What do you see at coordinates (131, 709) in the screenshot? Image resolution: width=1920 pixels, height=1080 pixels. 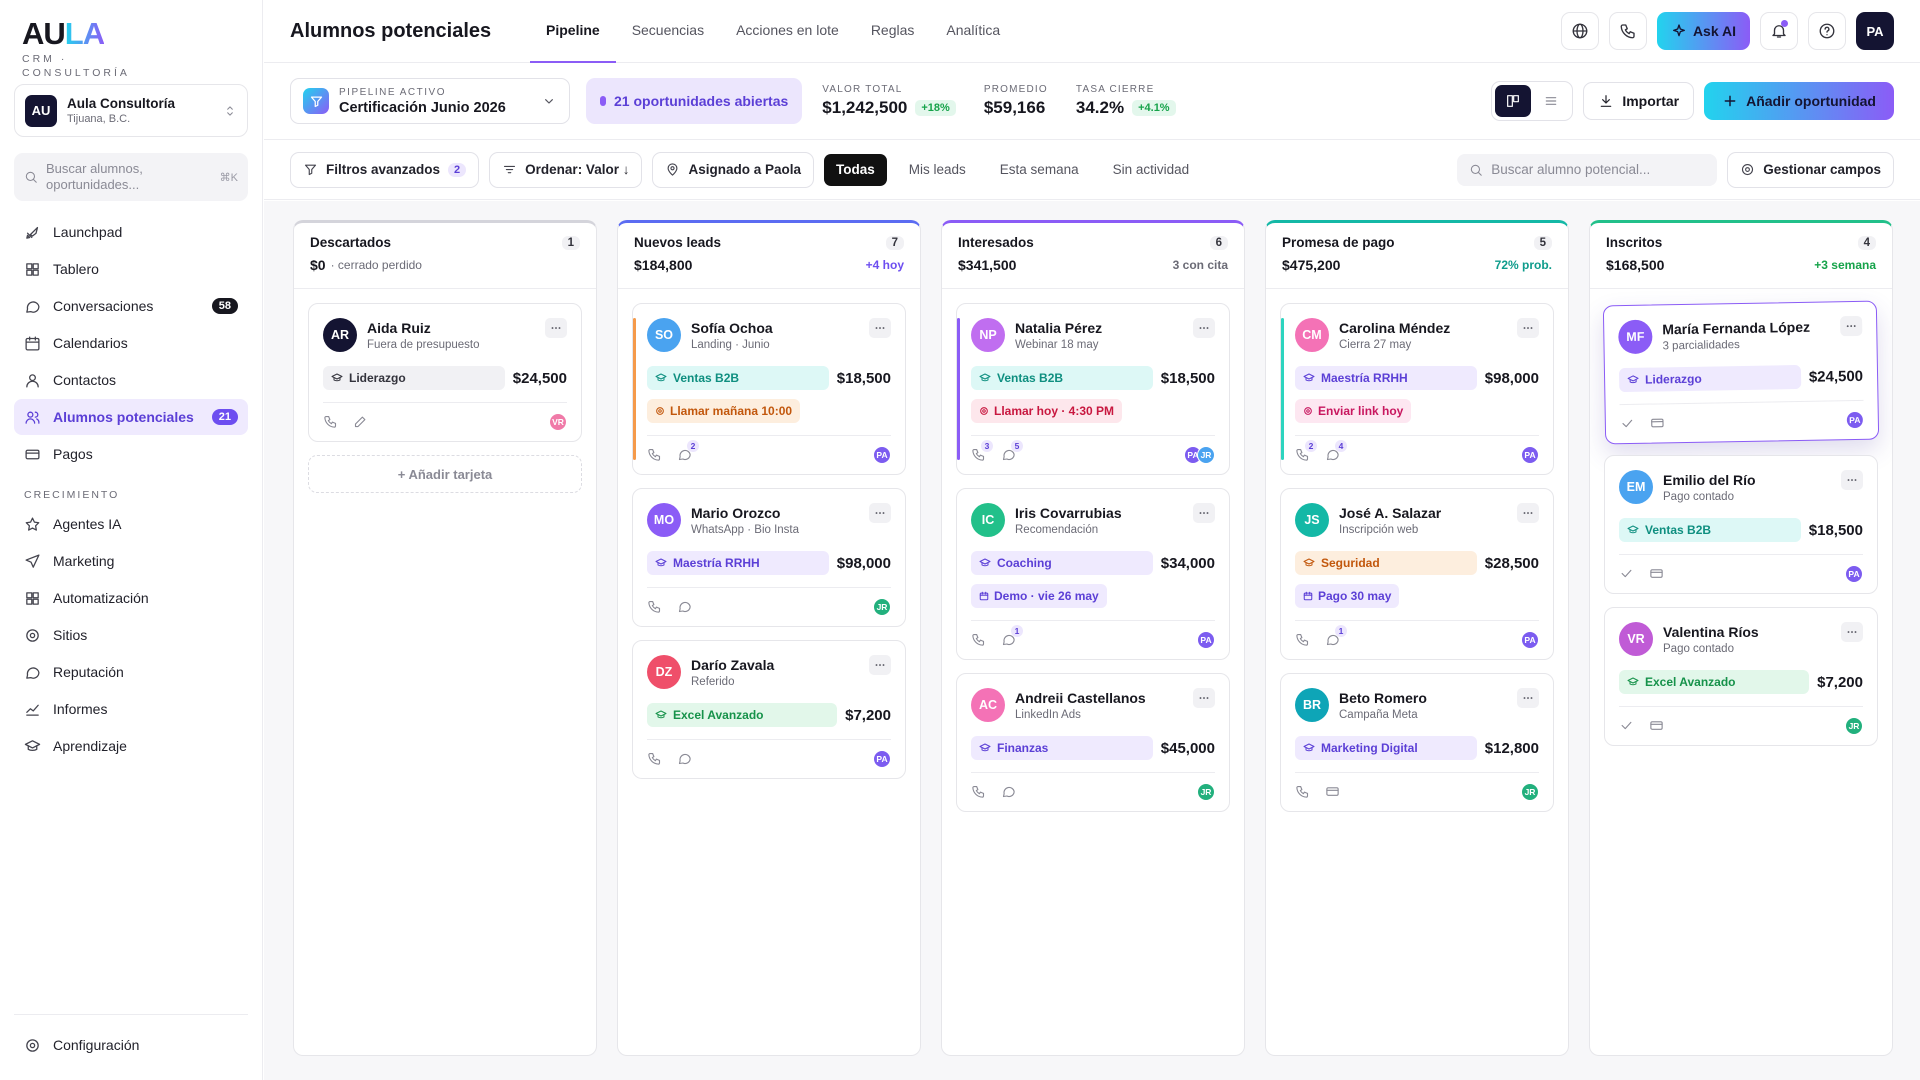 I see `nav-item: Informes` at bounding box center [131, 709].